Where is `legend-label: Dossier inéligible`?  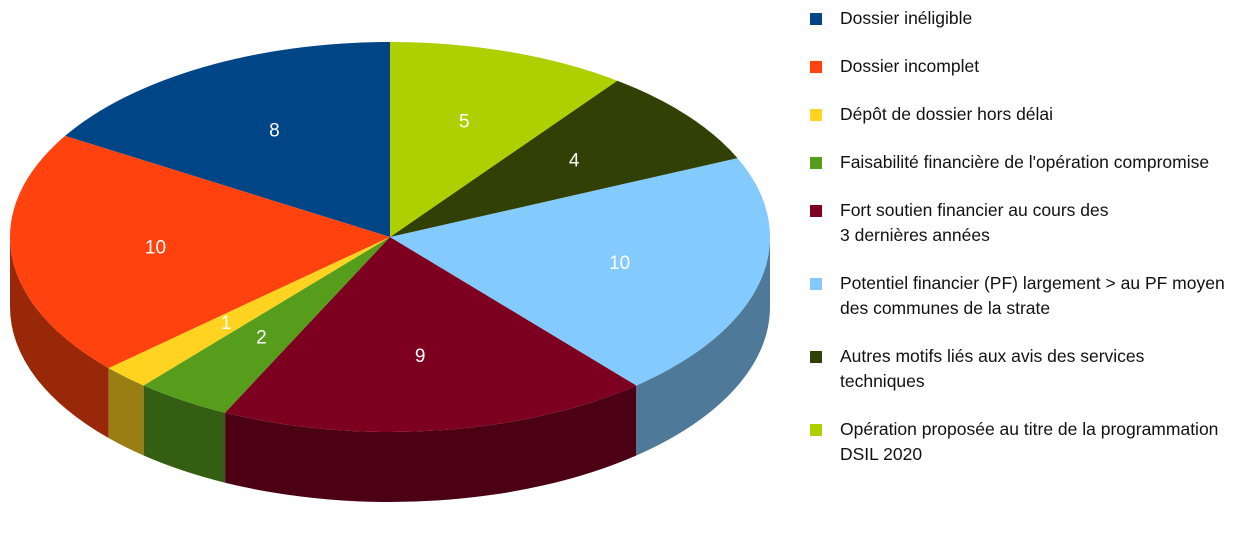 legend-label: Dossier inéligible is located at coordinates (906, 18).